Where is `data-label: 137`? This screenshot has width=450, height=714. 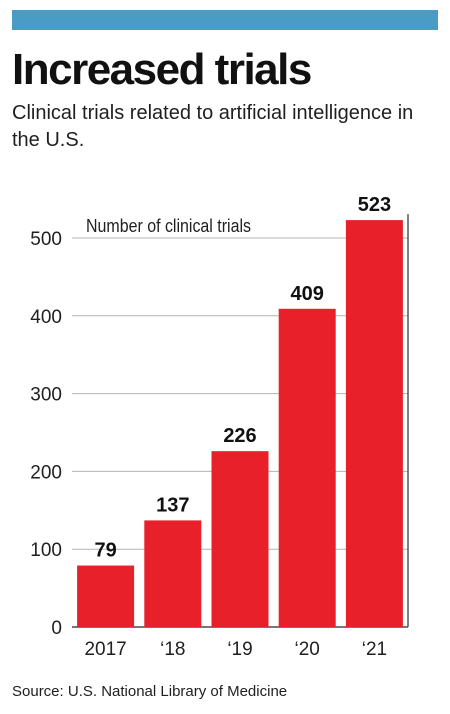 data-label: 137 is located at coordinates (172, 505).